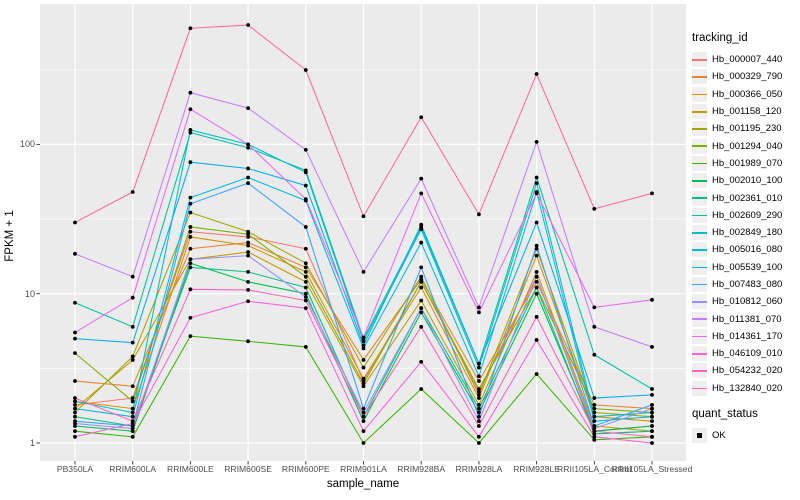 This screenshot has width=800, height=500. I want to click on legend-item: Hb_001294_040, so click(745, 145).